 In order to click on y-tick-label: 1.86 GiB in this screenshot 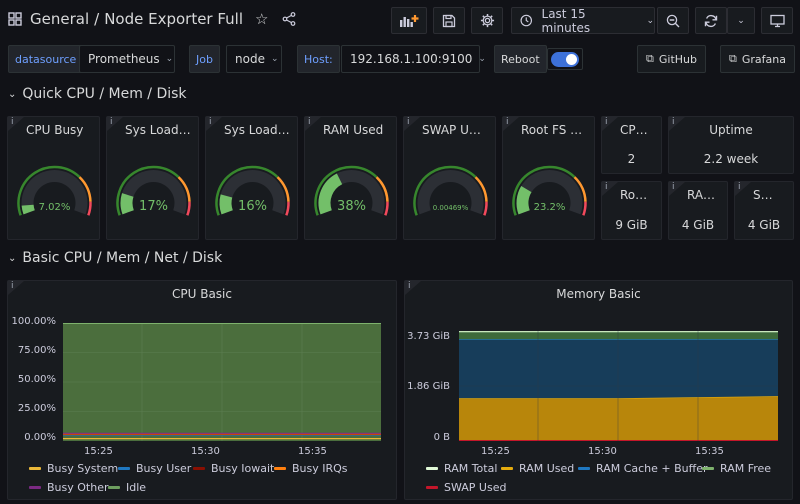, I will do `click(428, 386)`.